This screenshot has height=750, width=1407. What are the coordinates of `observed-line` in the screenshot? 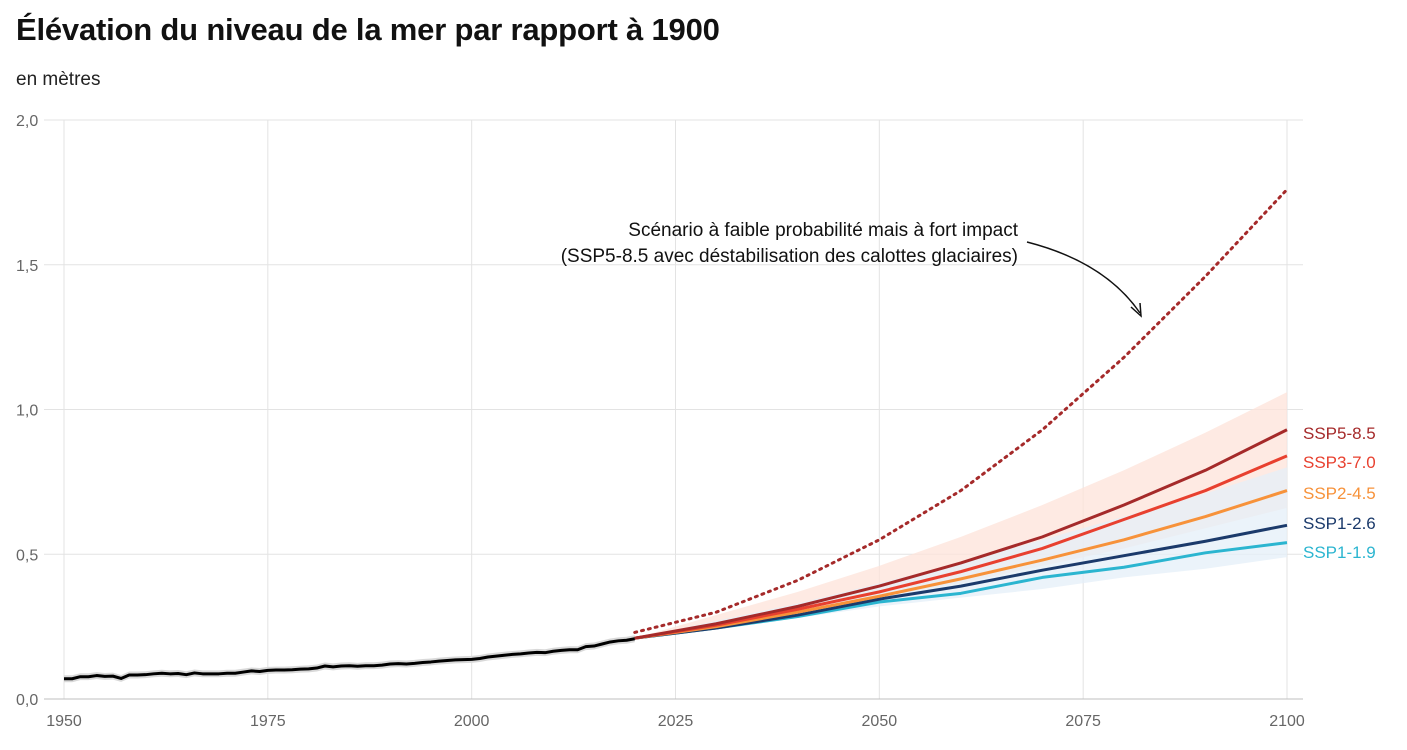 It's located at (349, 659).